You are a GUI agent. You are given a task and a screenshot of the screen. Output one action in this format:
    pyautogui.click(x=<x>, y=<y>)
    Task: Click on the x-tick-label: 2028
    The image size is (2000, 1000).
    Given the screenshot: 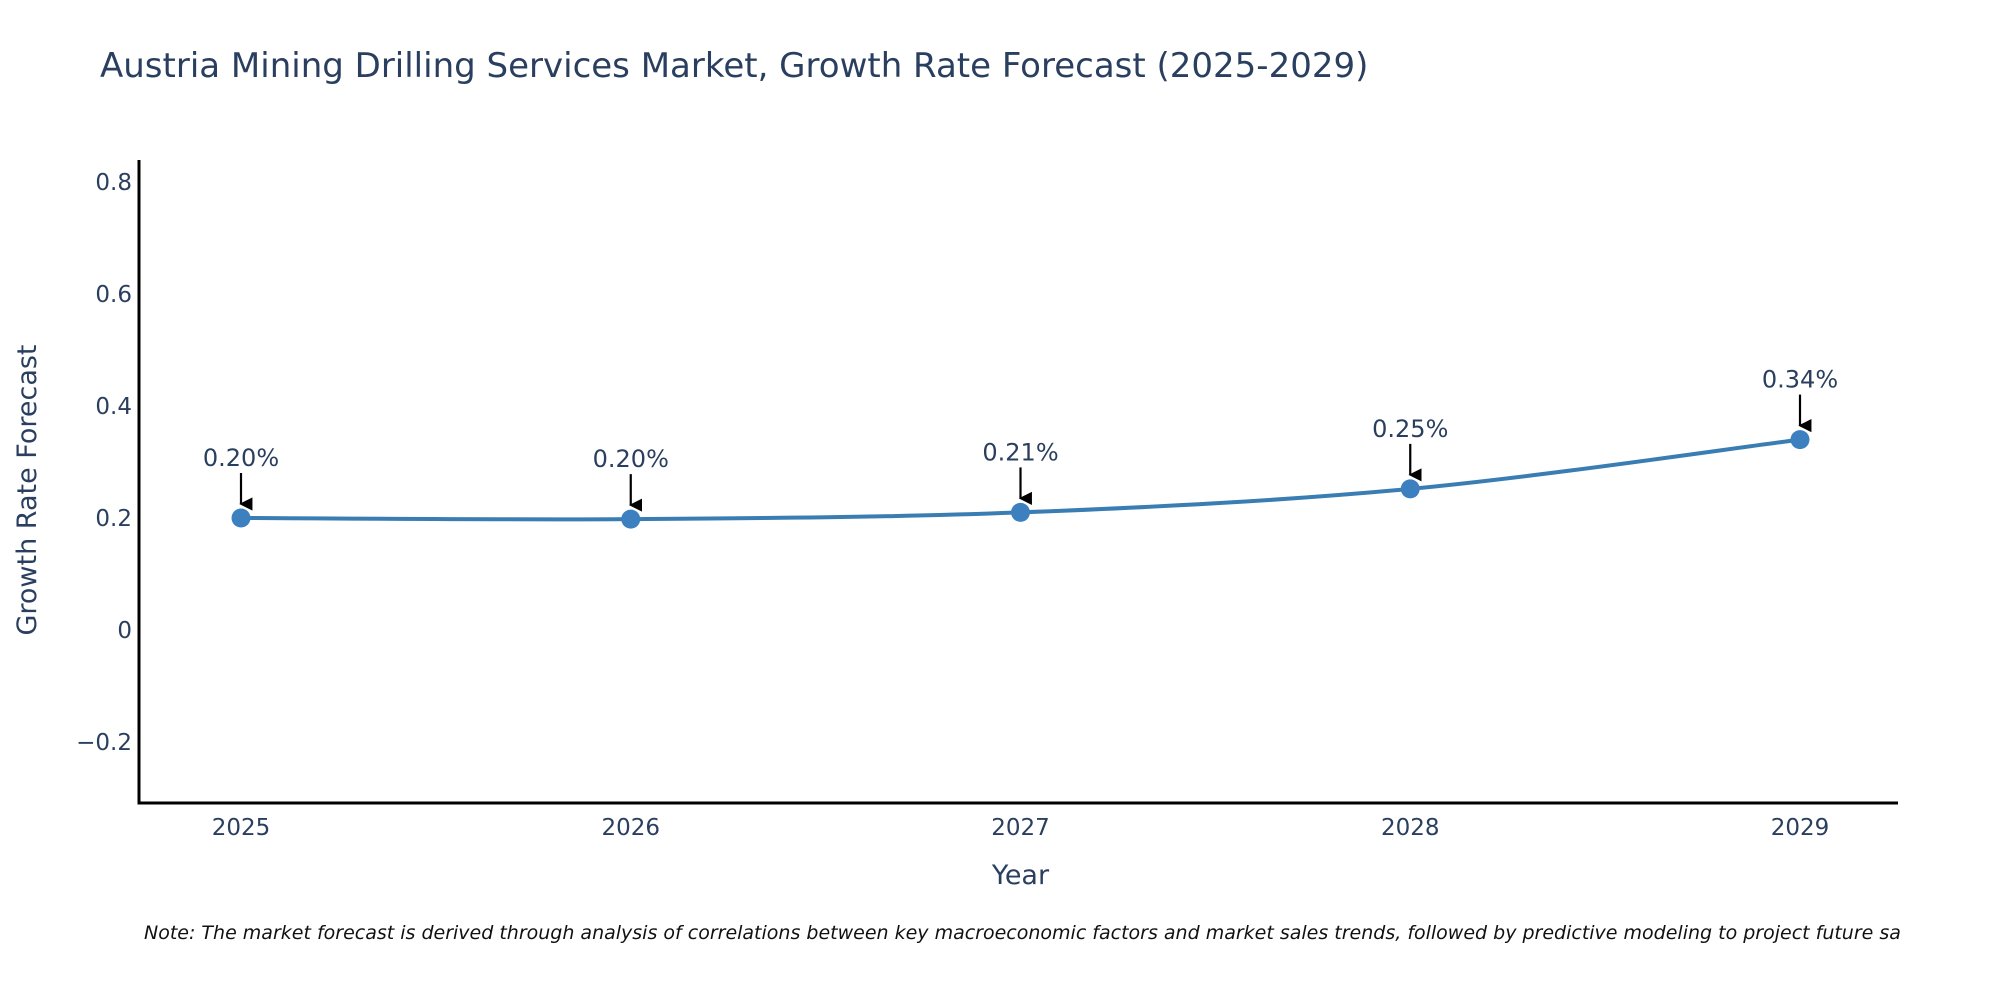 What is the action you would take?
    pyautogui.click(x=1410, y=828)
    